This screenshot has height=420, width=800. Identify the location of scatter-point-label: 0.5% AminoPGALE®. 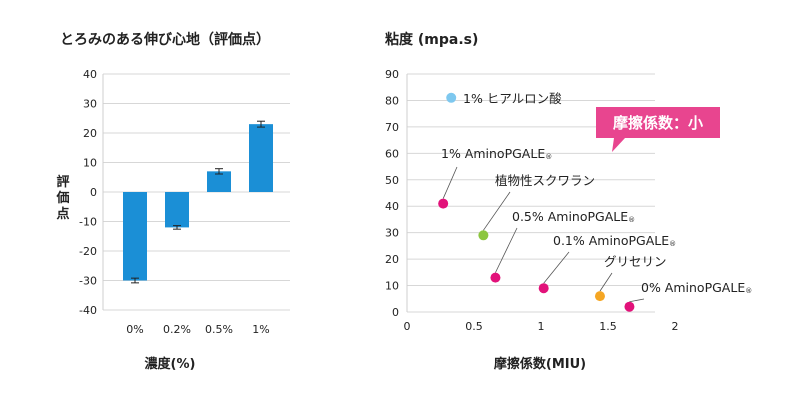
(573, 216).